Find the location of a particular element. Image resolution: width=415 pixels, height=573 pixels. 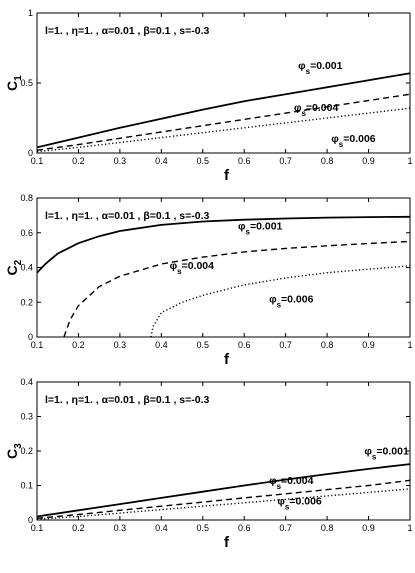

y-tick-label: 0.8 is located at coordinates (26, 198).